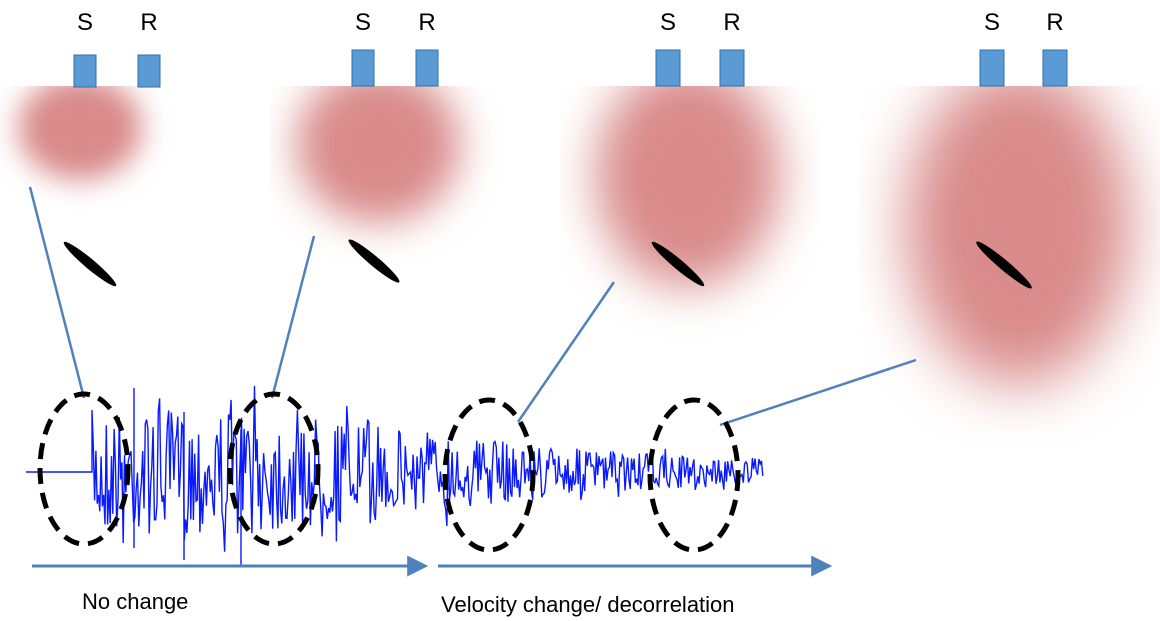 The height and width of the screenshot is (621, 1160). What do you see at coordinates (992, 22) in the screenshot?
I see `source-label-4: S` at bounding box center [992, 22].